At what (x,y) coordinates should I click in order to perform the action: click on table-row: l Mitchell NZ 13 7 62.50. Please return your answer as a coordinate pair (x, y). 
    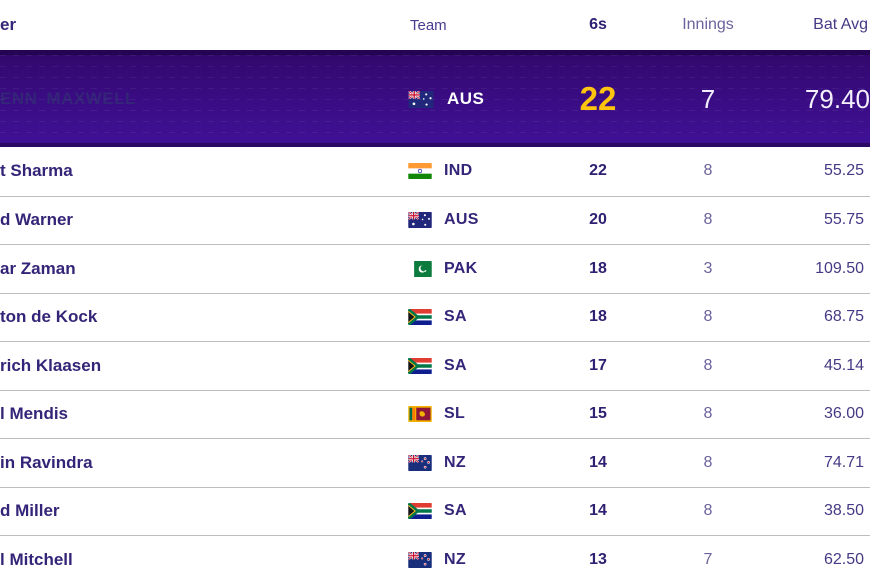
    Looking at the image, I should click on (435, 557).